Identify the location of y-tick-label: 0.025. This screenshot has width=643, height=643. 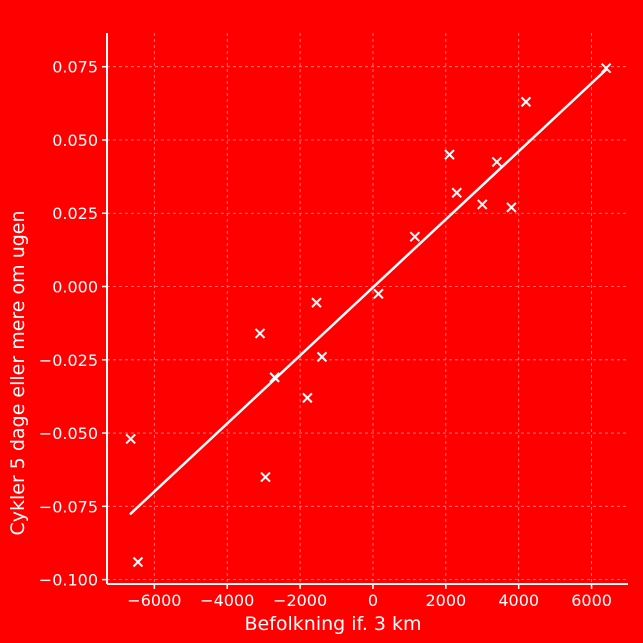
(75, 213).